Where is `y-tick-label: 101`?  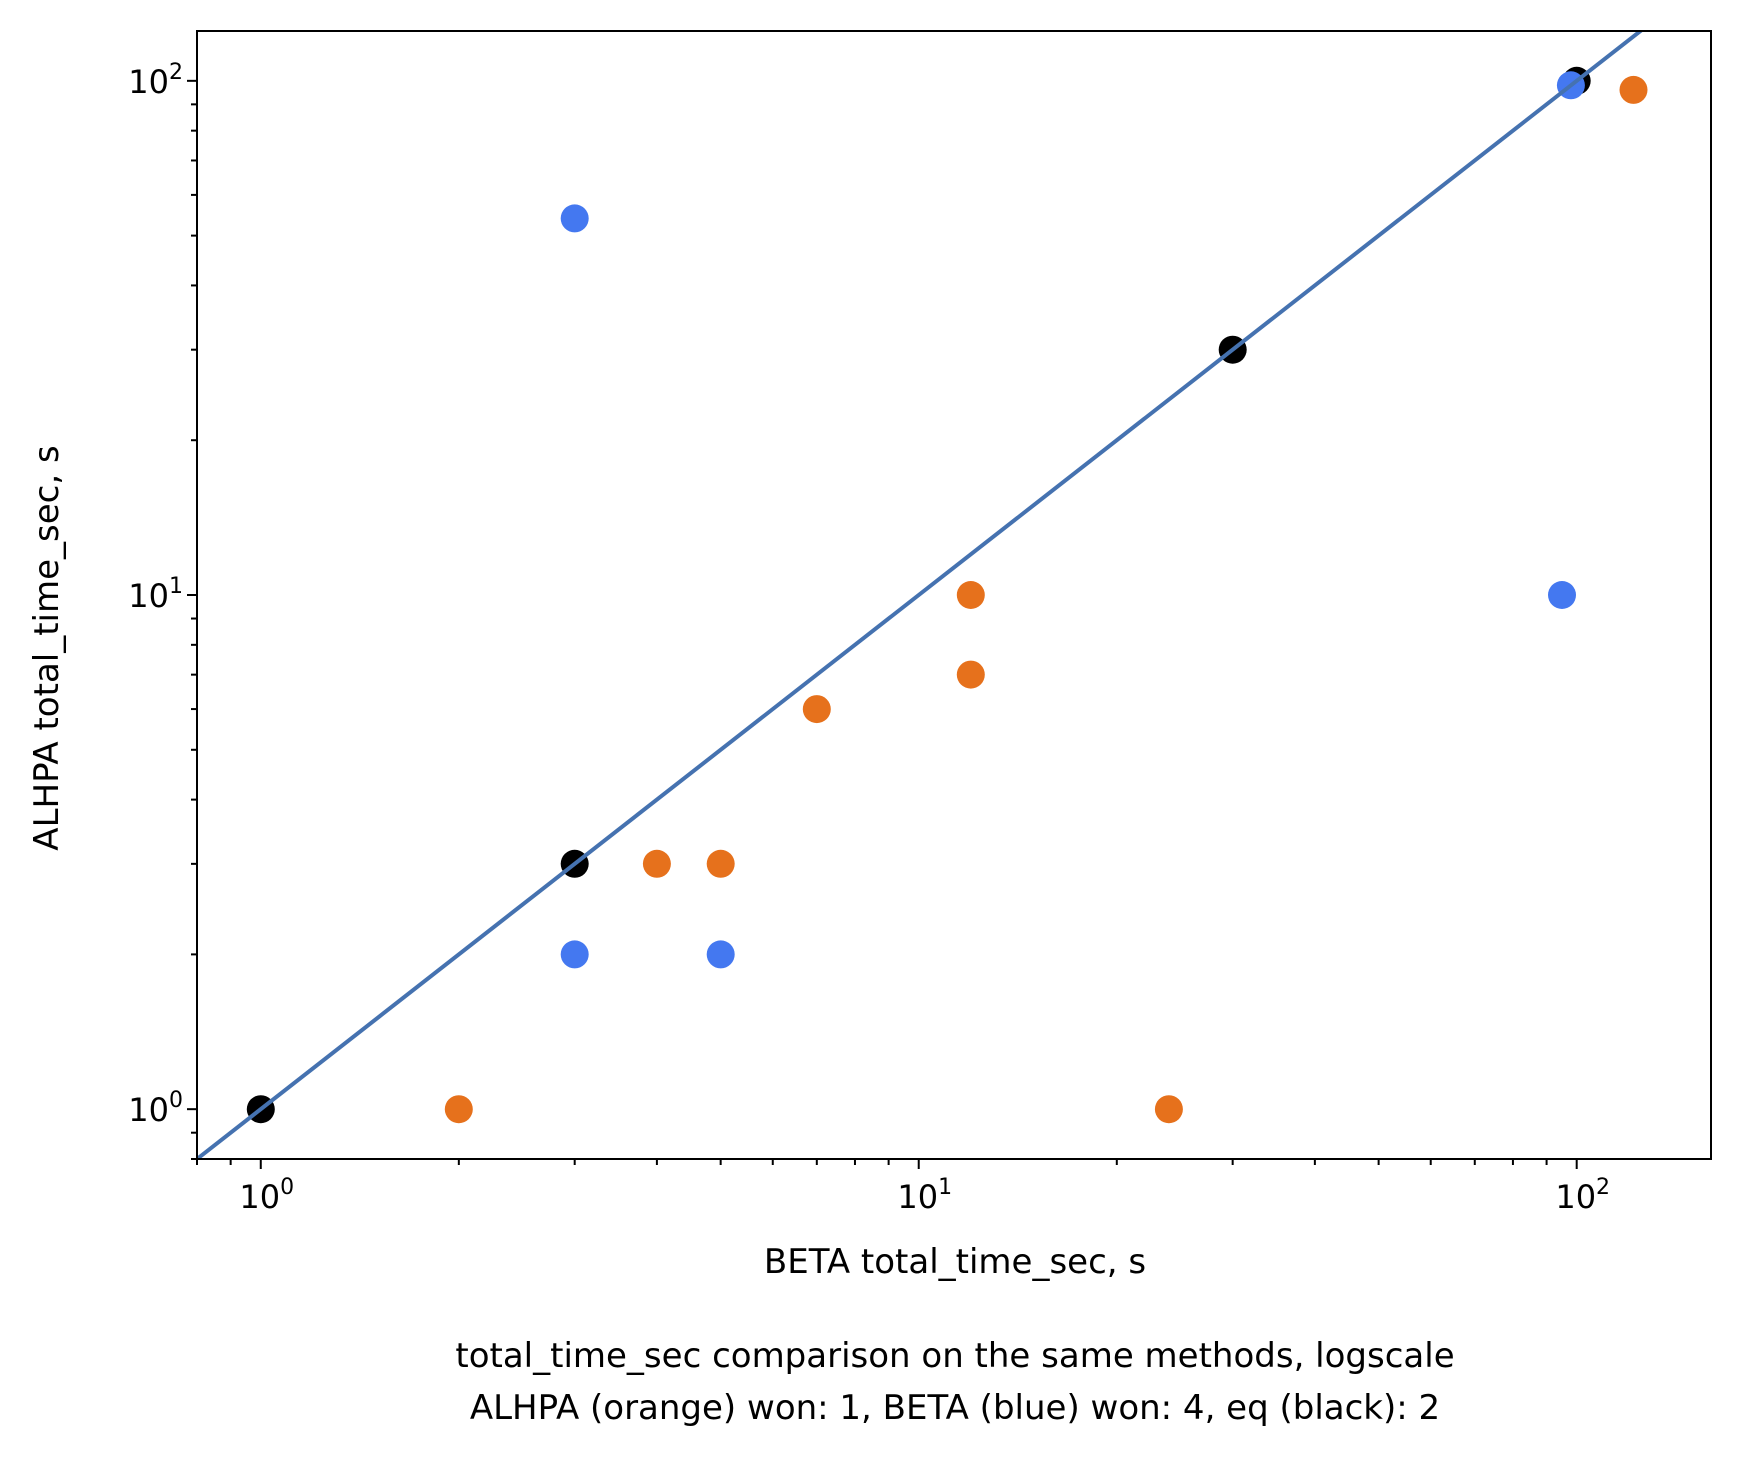
y-tick-label: 101 is located at coordinates (155, 594).